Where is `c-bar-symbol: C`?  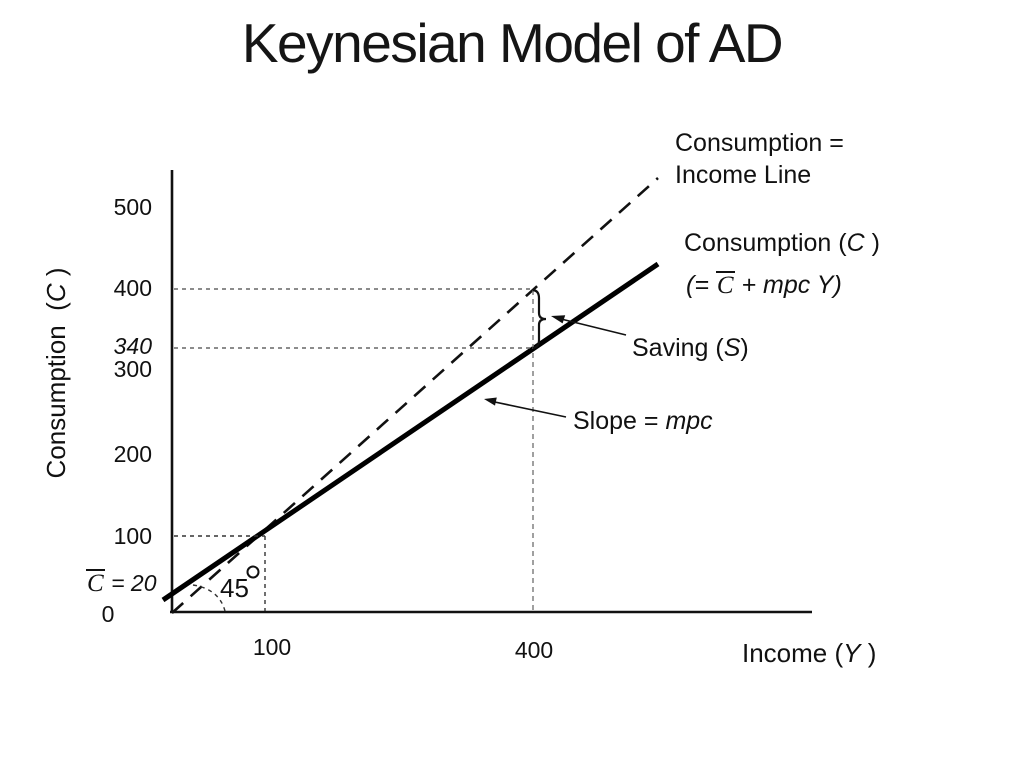
c-bar-symbol: C is located at coordinates (725, 285).